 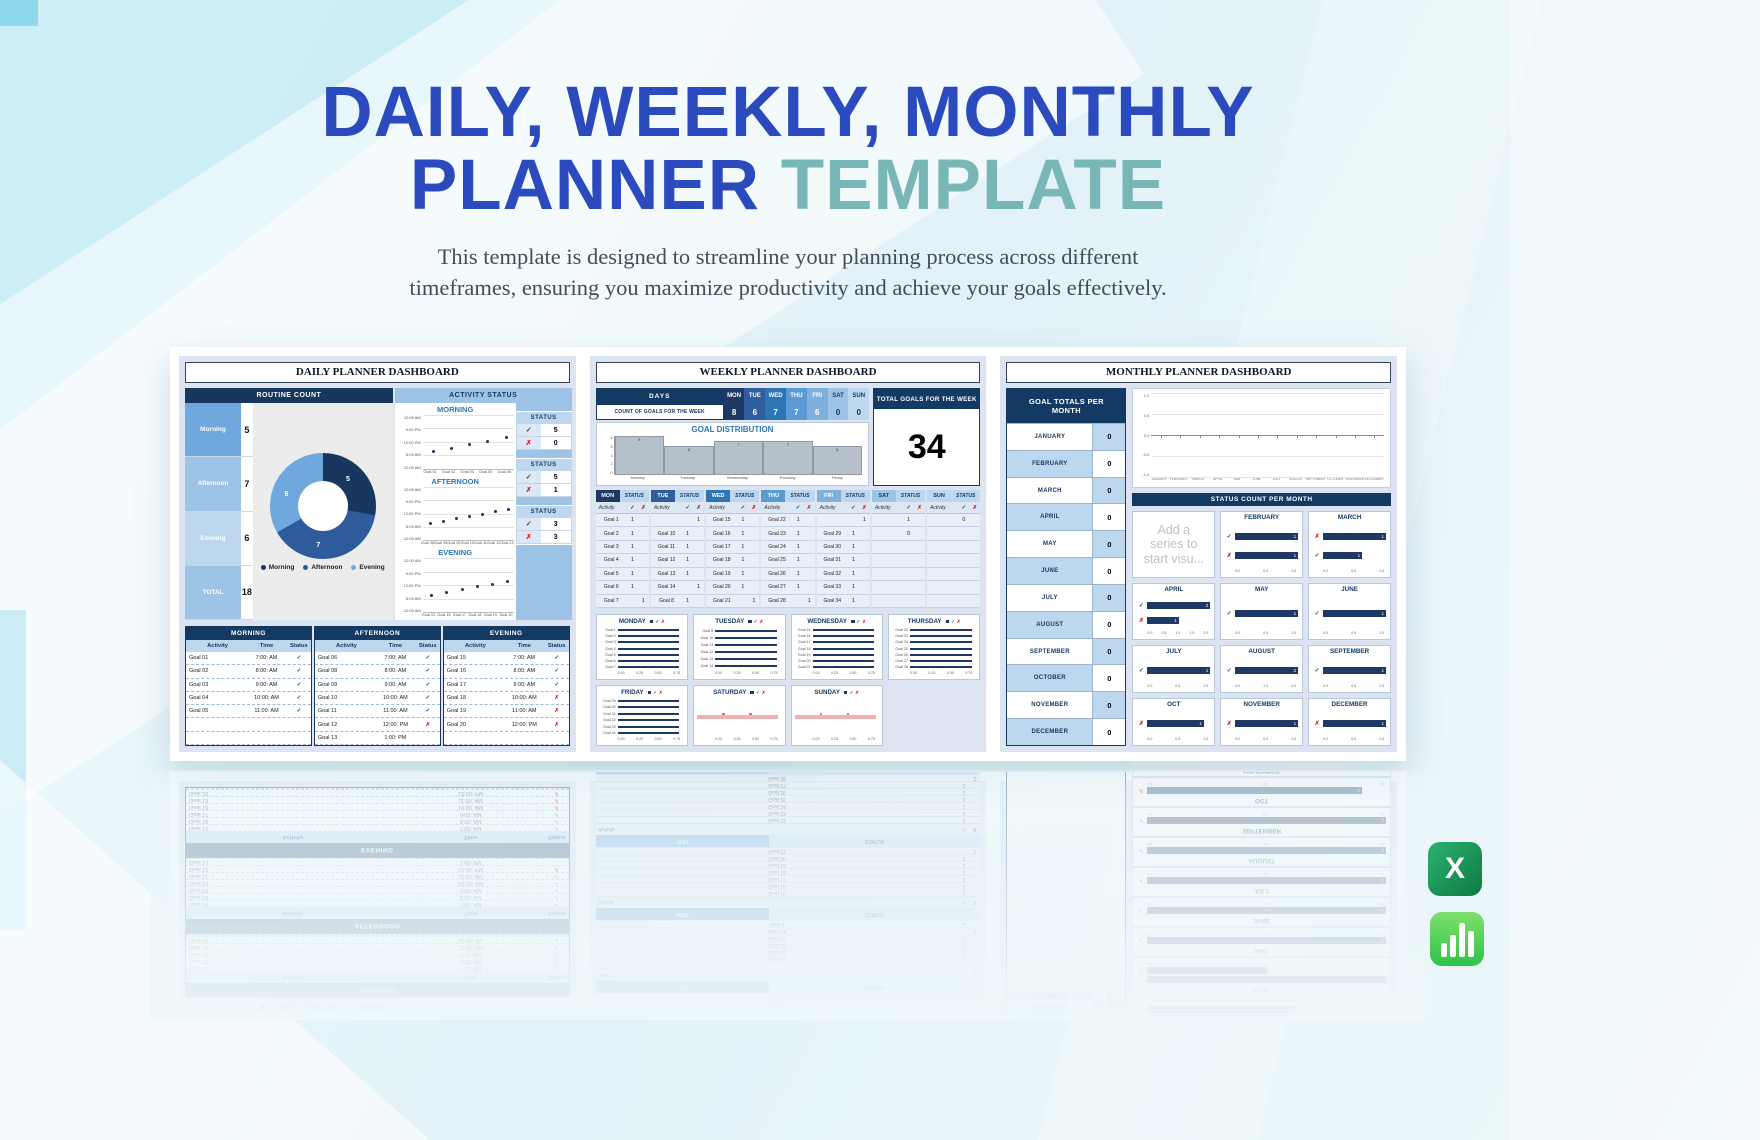 I want to click on line-y-axis: 1.0 0.5 0.0 -0.5 -1.0, so click(x=1143, y=435).